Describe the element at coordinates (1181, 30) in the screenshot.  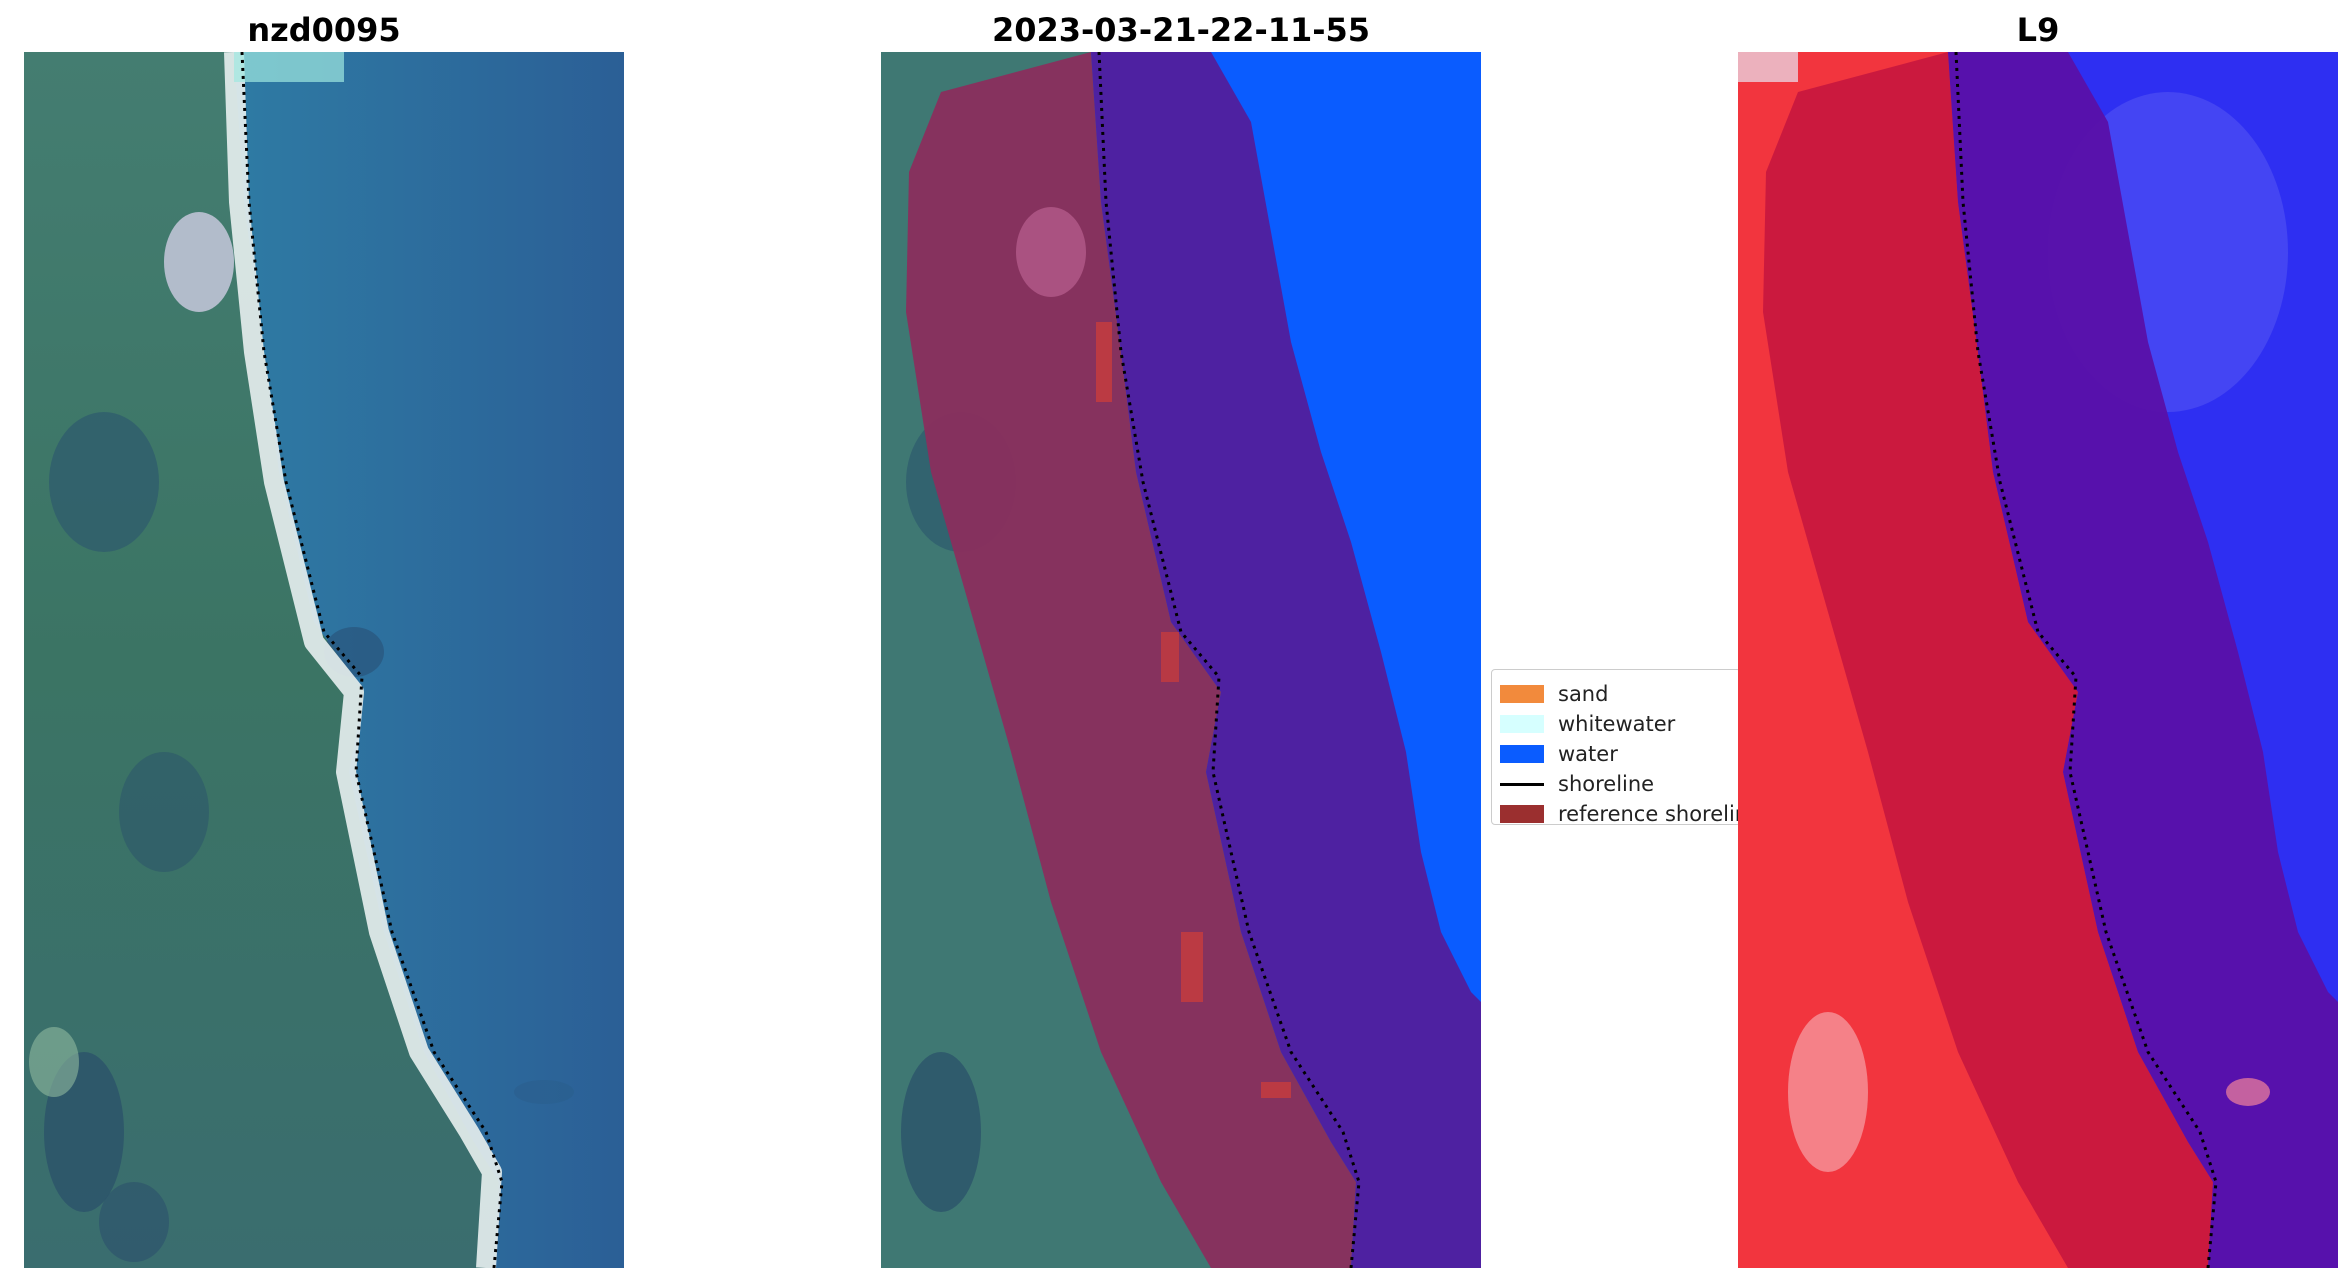
I see `panel-title-date: 2023-03-21-22-11-55` at that location.